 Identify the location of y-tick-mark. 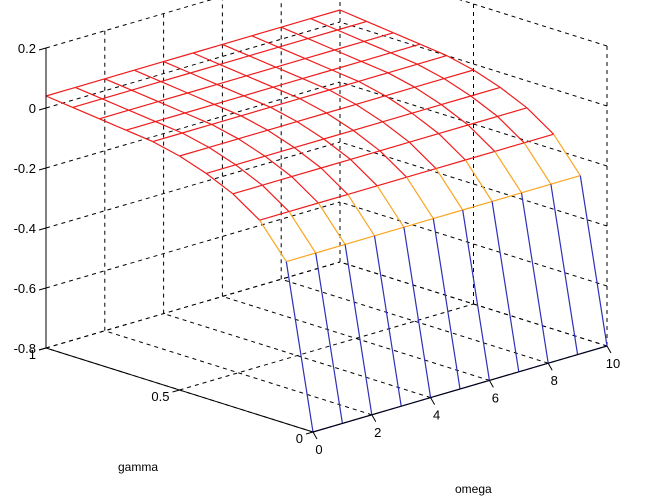
(176, 391).